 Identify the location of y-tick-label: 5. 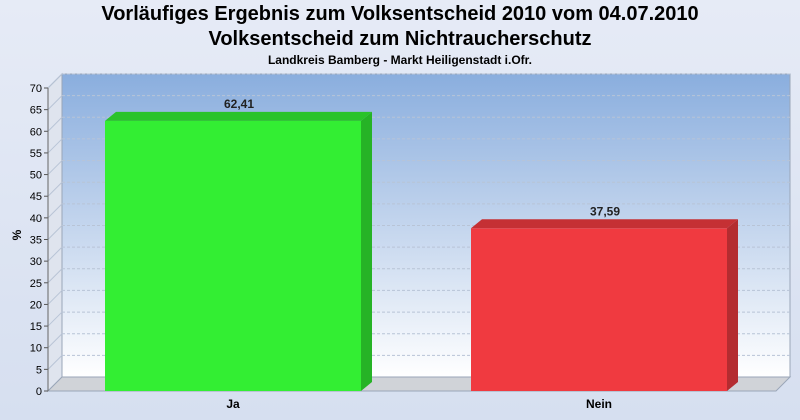
(39, 370).